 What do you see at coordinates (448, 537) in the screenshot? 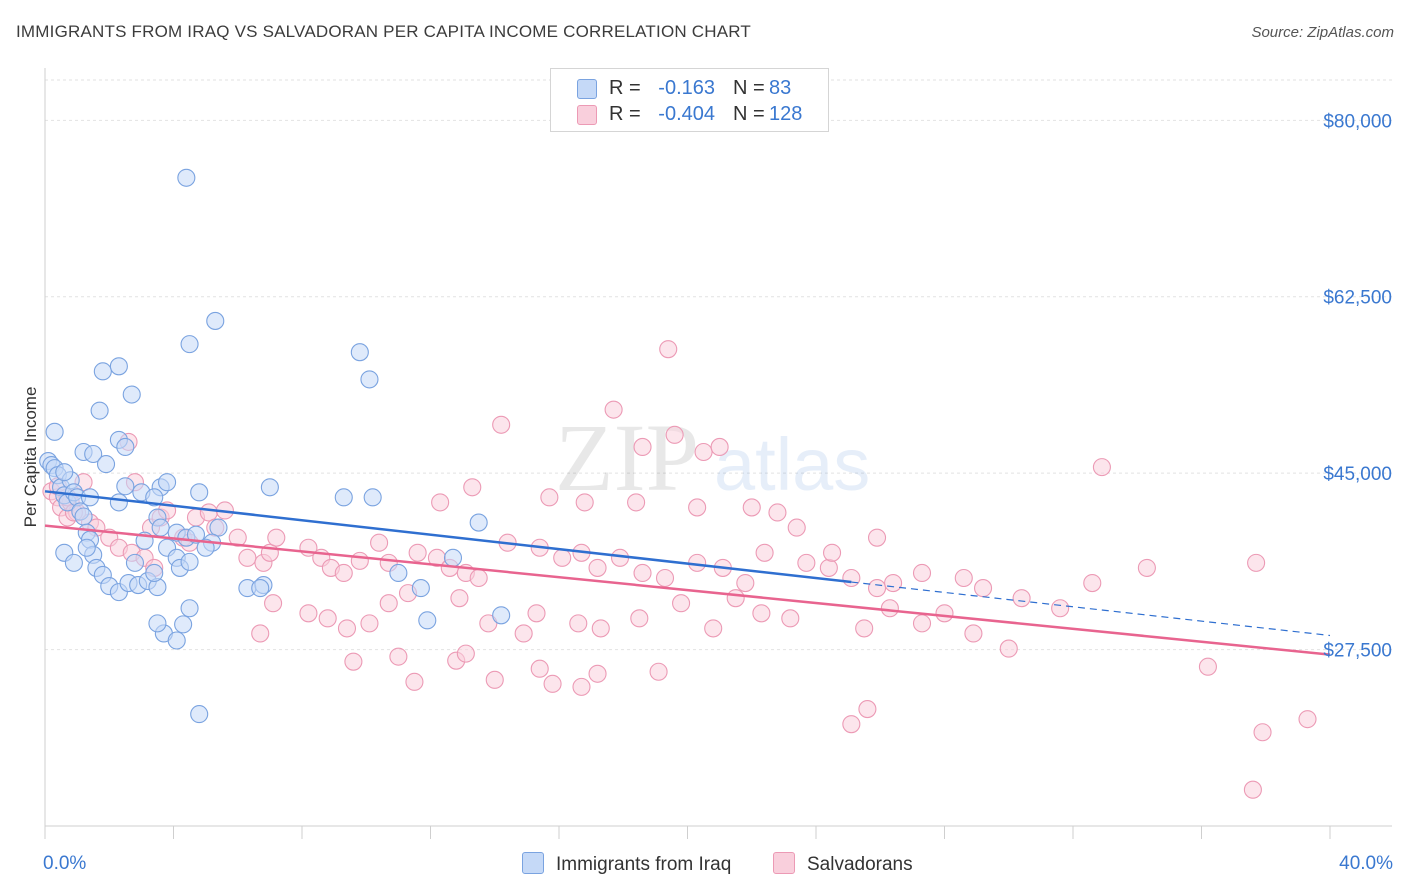
I see `iraq-trend-line` at bounding box center [448, 537].